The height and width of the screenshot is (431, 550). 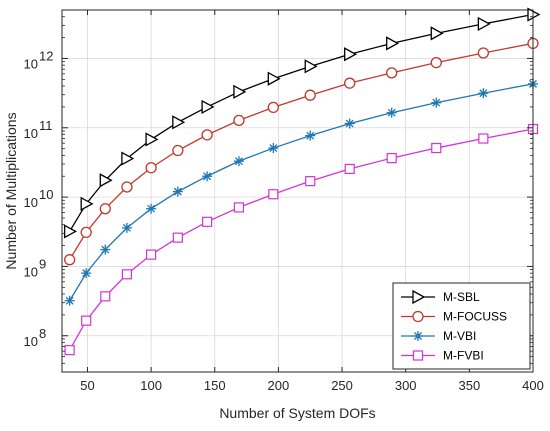 I want to click on legend-label: M-FOCUSS, so click(x=475, y=317).